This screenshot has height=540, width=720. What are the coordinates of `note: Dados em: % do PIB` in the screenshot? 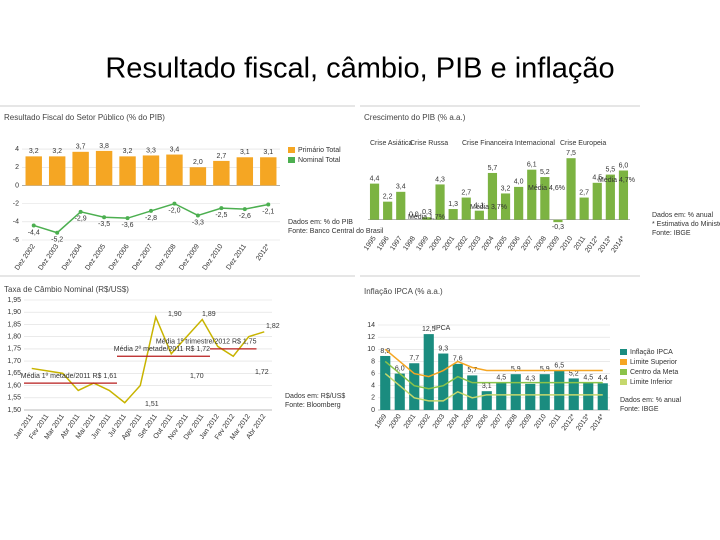 It's located at (320, 222).